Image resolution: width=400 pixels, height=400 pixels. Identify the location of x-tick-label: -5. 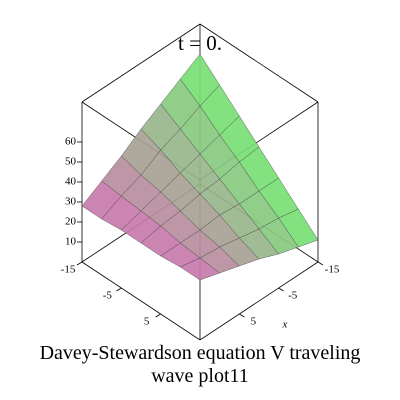
(293, 296).